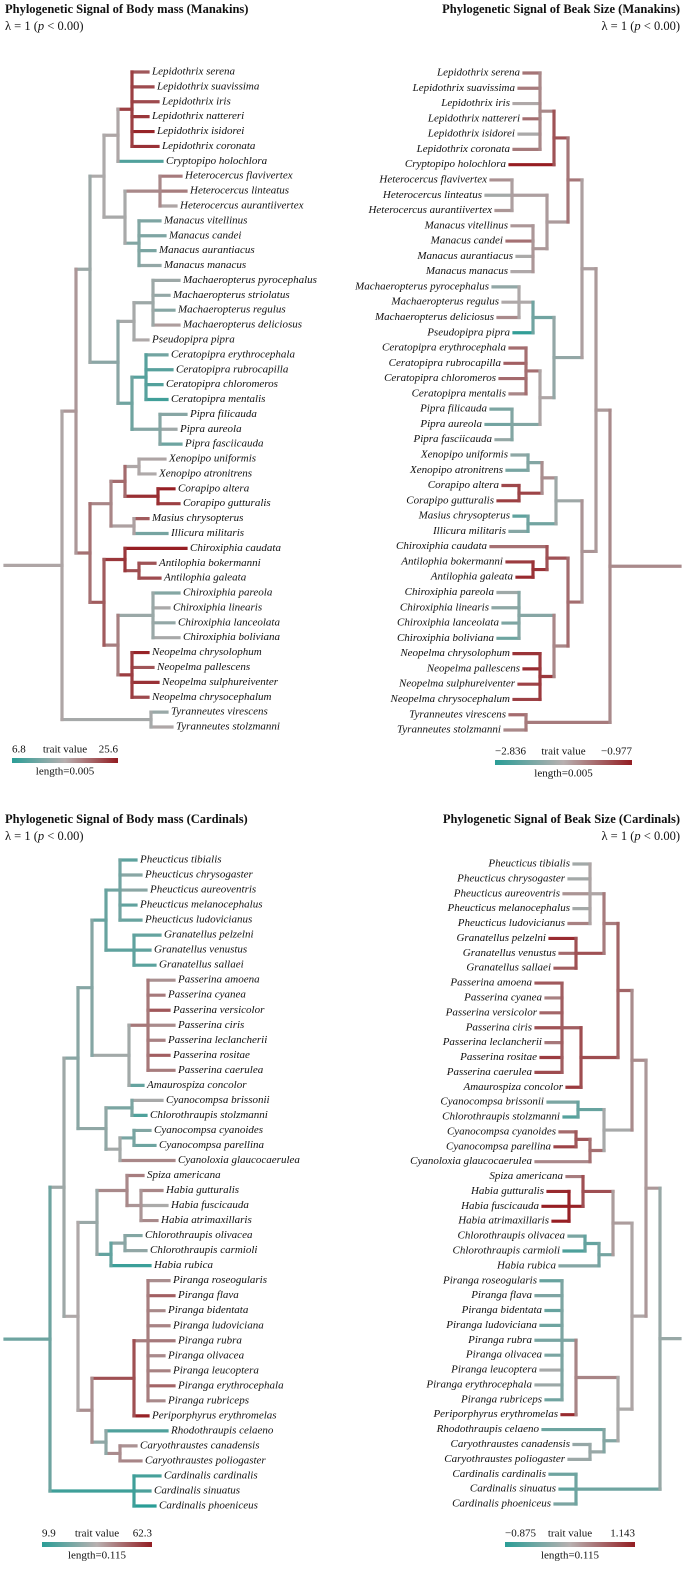  I want to click on species-label: Ceratopipra mentalis, so click(218, 399).